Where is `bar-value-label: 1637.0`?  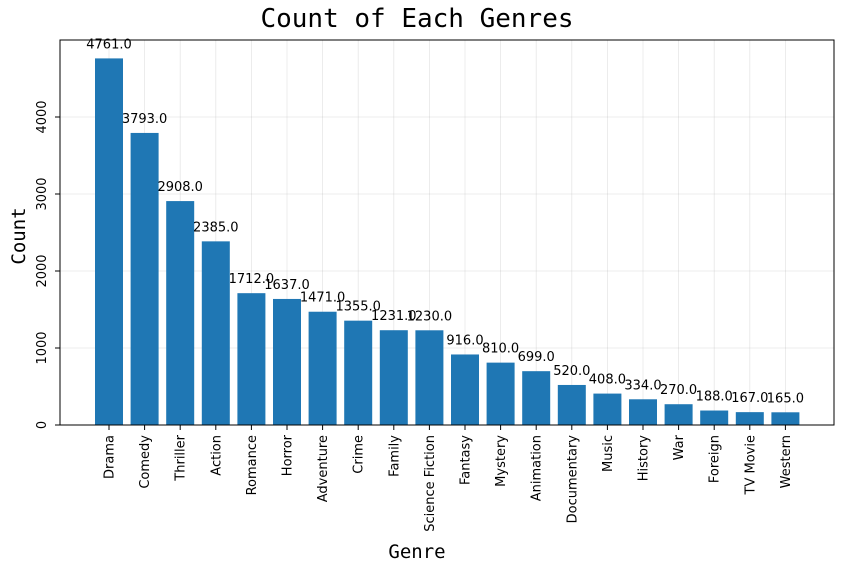
bar-value-label: 1637.0 is located at coordinates (287, 285).